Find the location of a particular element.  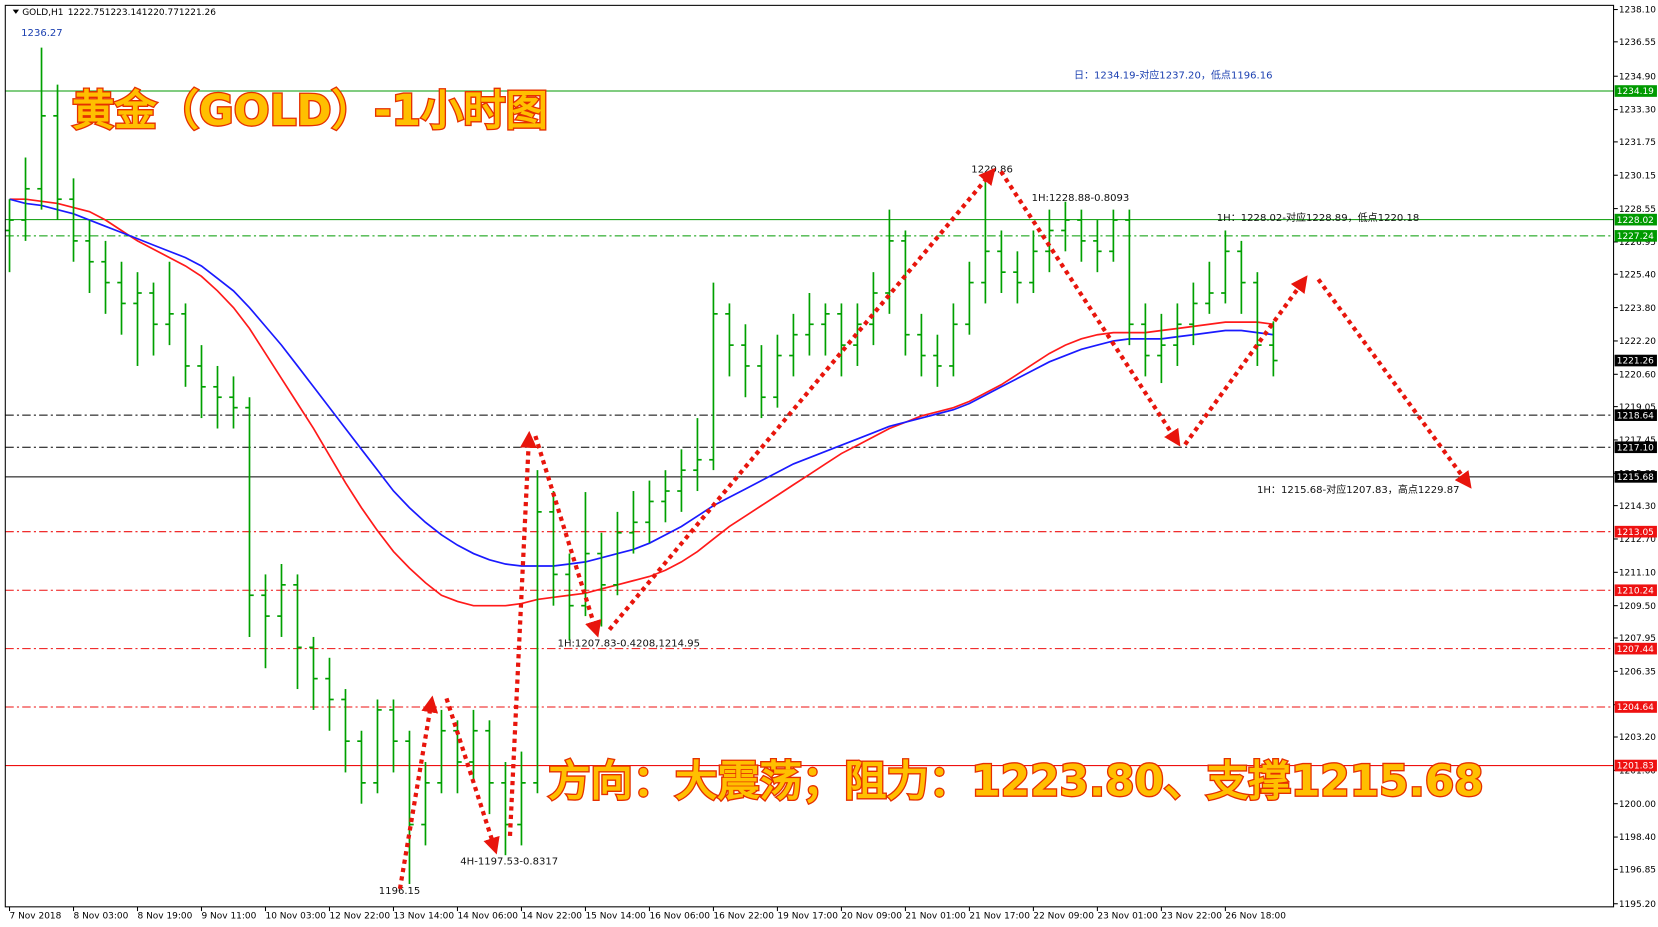

x-tick-label: 9 Nov 11:00 is located at coordinates (228, 916).